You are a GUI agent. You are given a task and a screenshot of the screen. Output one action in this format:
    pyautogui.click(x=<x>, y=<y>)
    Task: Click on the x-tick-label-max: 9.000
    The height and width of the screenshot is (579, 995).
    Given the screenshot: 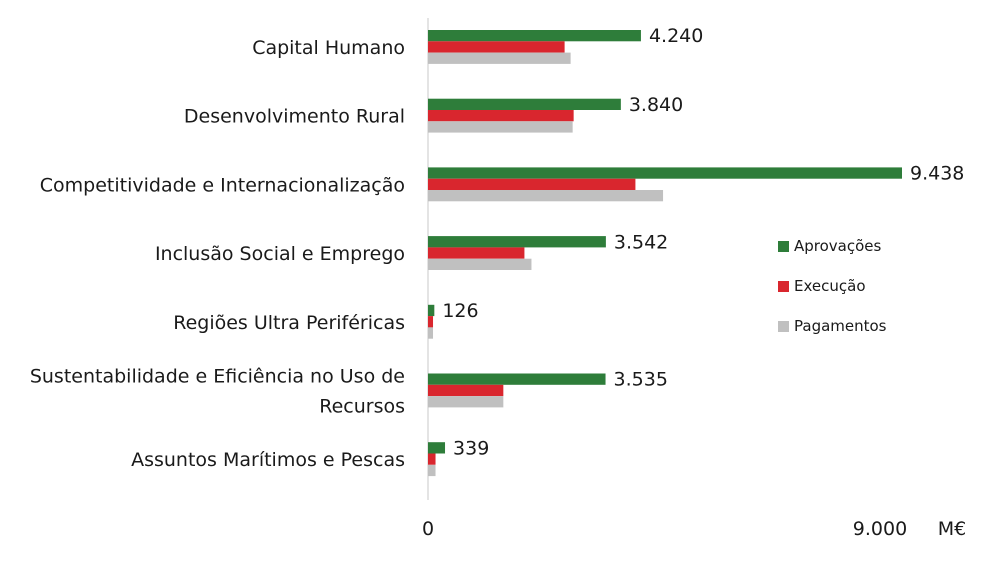 What is the action you would take?
    pyautogui.click(x=880, y=529)
    